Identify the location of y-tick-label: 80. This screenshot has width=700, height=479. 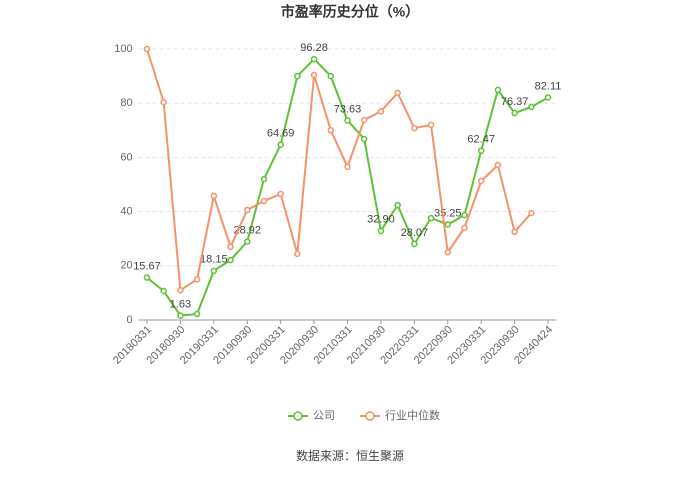
(126, 103).